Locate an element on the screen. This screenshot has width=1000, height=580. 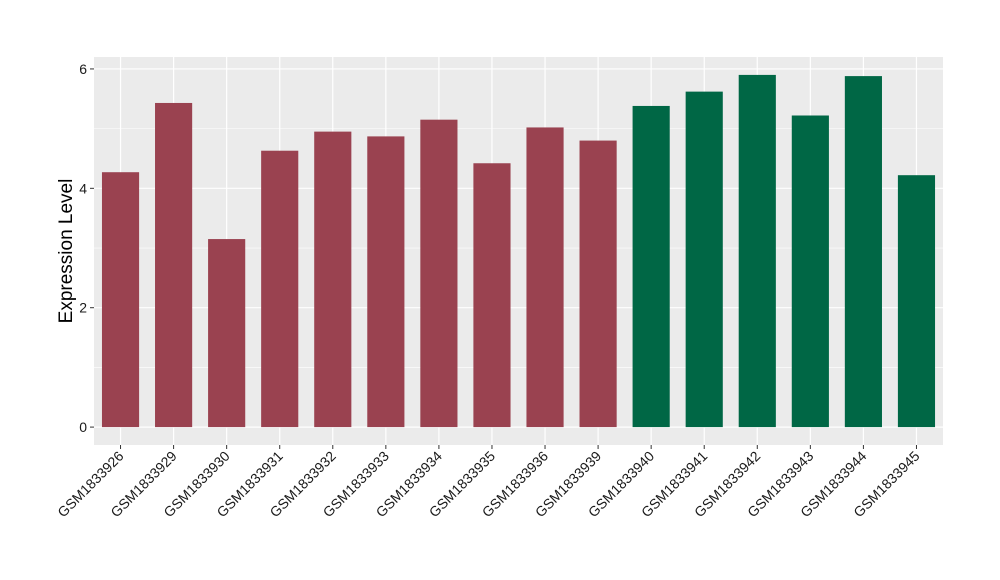
bar-GSM1833939 is located at coordinates (598, 284).